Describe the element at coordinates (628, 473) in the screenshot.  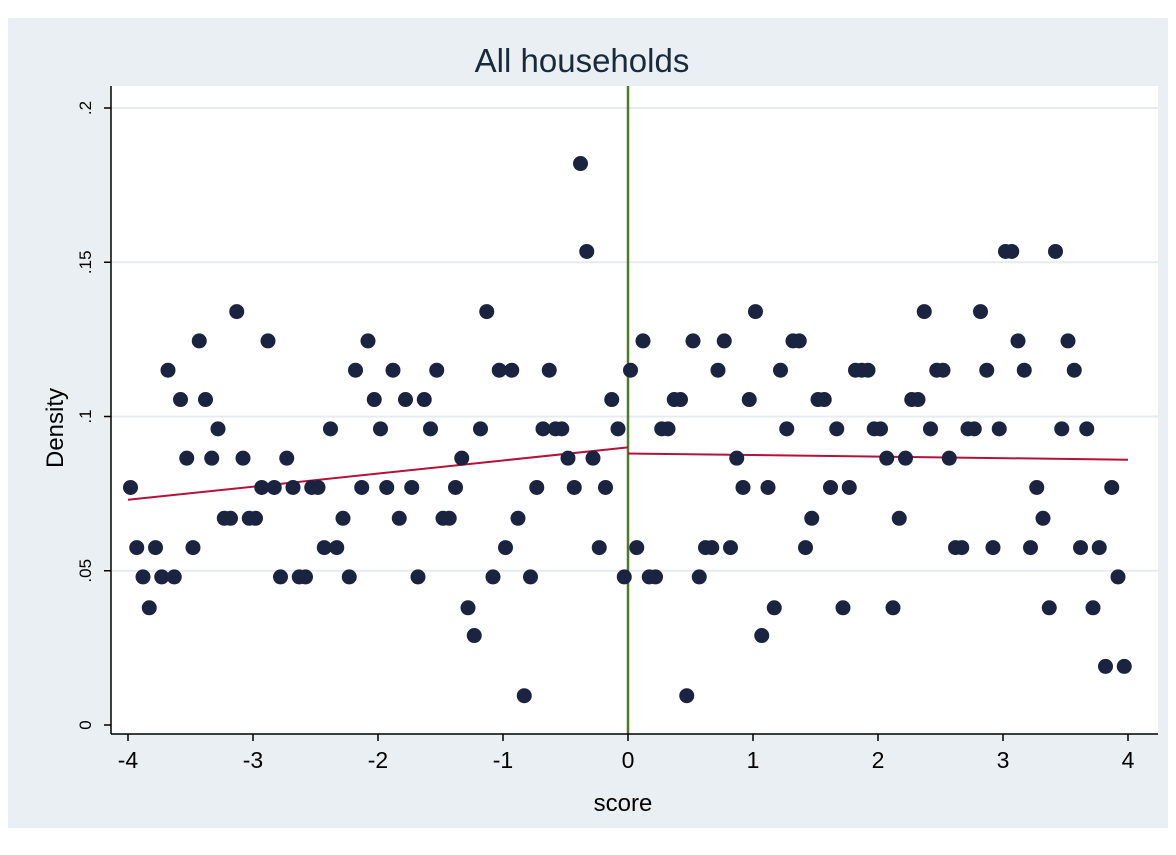
I see `fit-lines` at that location.